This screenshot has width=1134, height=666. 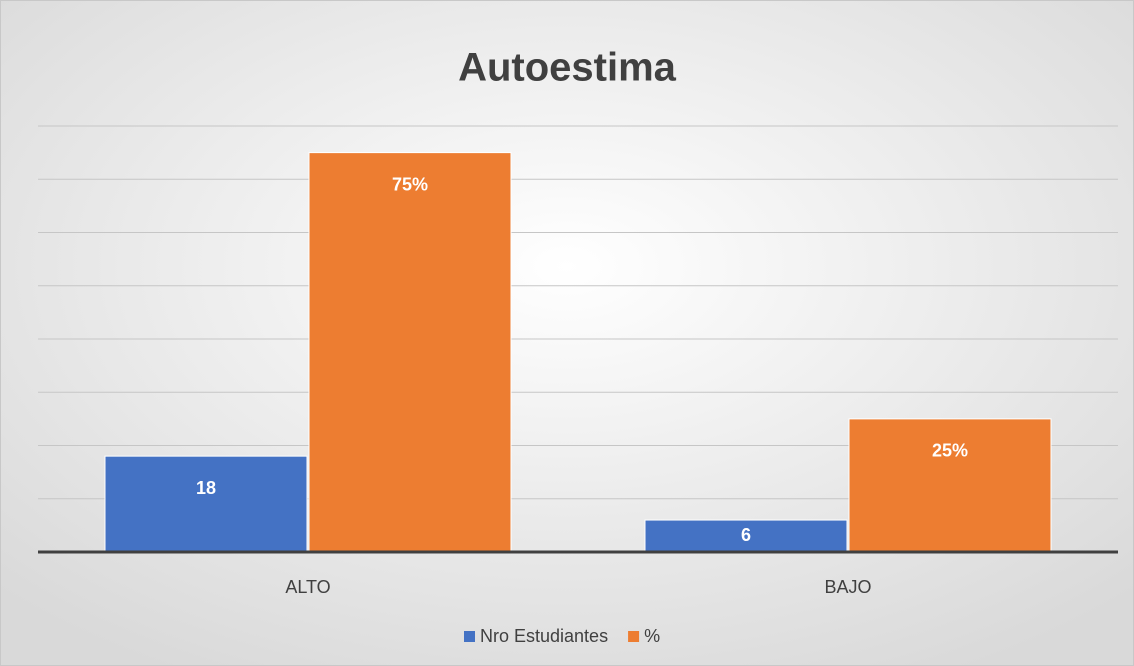 What do you see at coordinates (544, 636) in the screenshot?
I see `legend-label: Nro Estudiantes` at bounding box center [544, 636].